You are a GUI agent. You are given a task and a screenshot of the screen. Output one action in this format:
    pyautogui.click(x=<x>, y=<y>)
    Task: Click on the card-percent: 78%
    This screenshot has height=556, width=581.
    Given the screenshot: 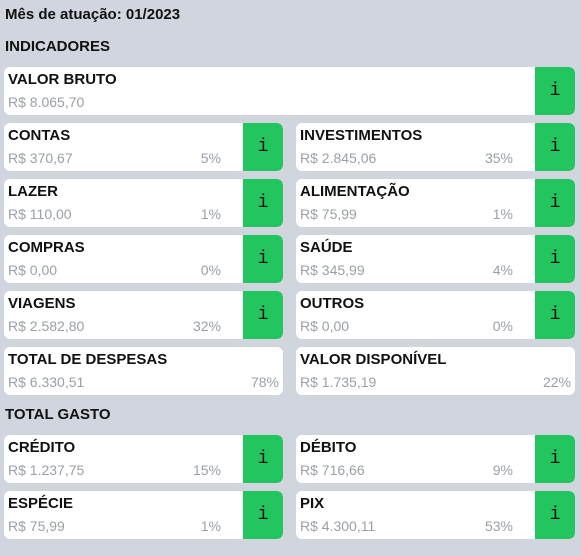 What is the action you would take?
    pyautogui.click(x=264, y=382)
    